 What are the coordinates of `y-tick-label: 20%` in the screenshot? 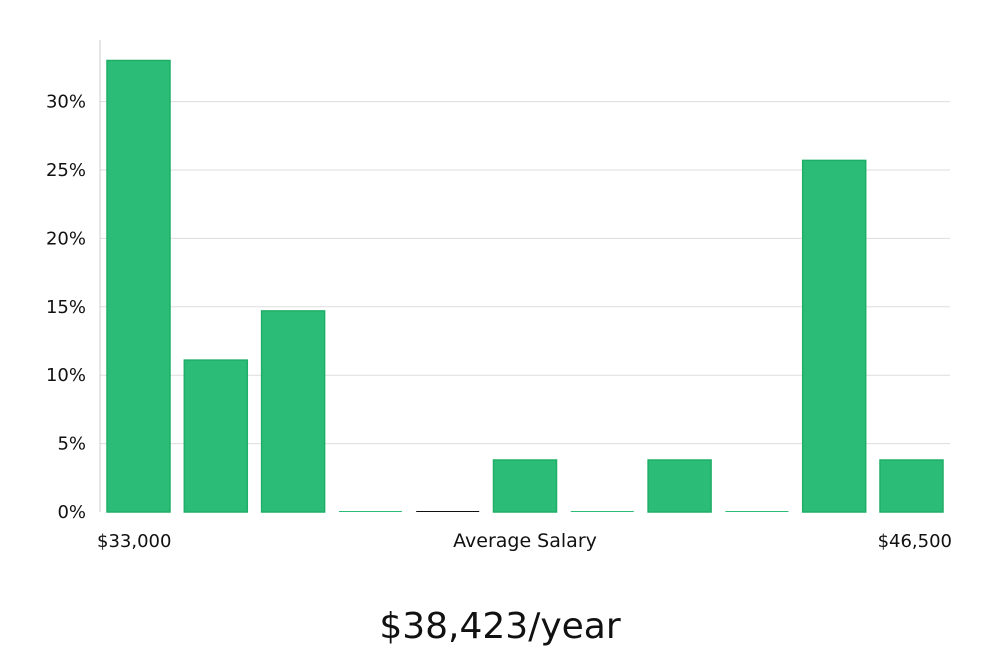 It's located at (66, 238).